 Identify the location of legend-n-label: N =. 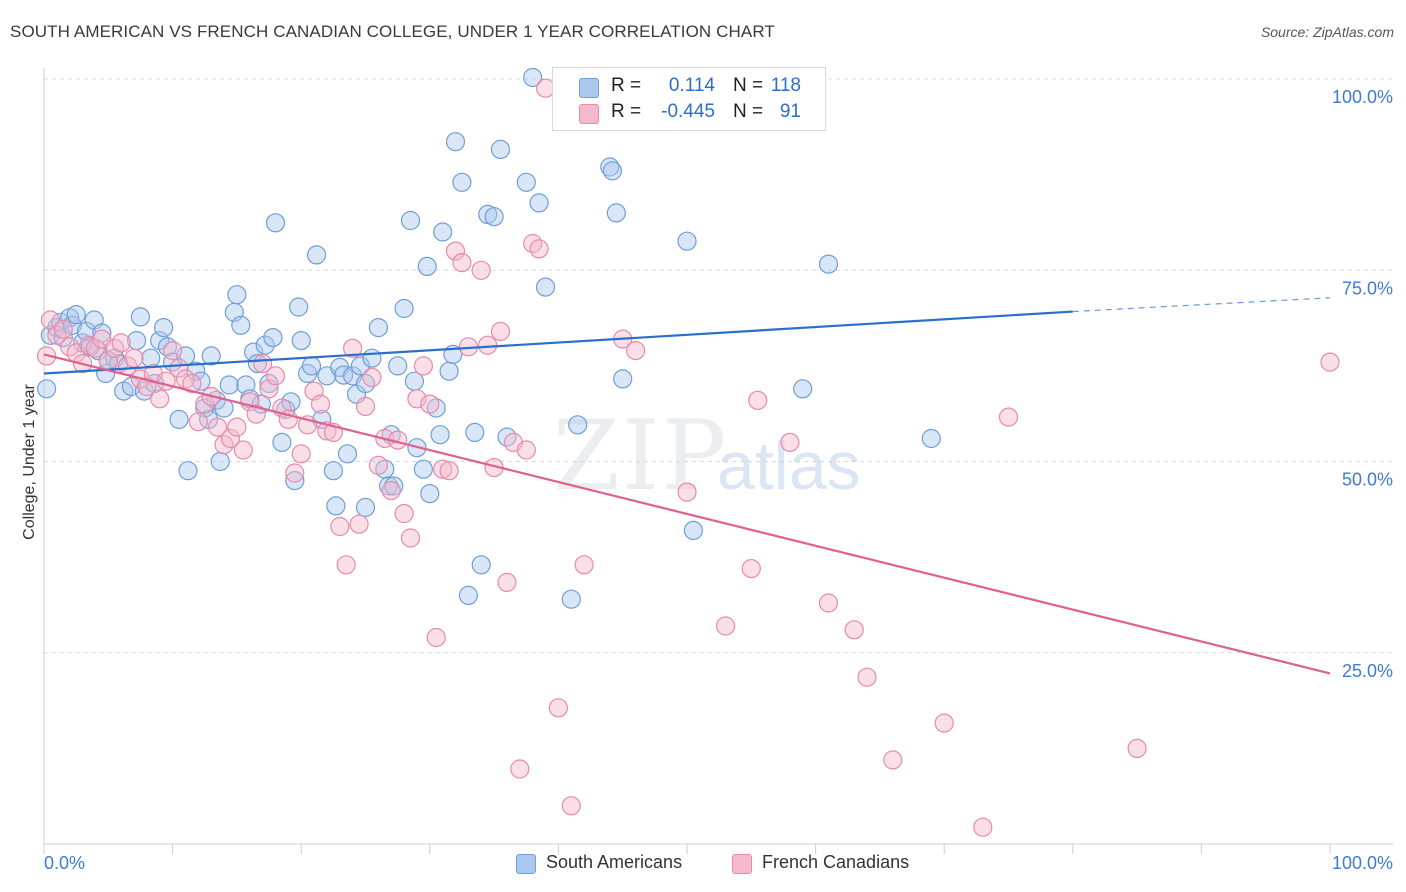
(748, 111).